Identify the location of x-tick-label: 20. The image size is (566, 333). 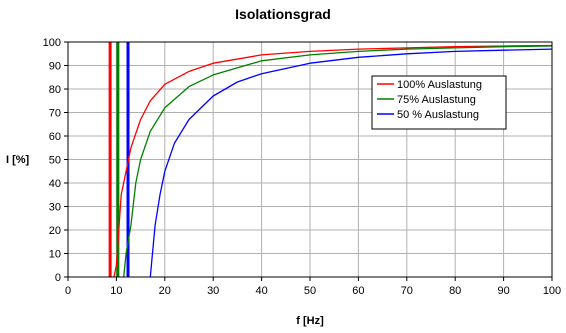
(165, 291).